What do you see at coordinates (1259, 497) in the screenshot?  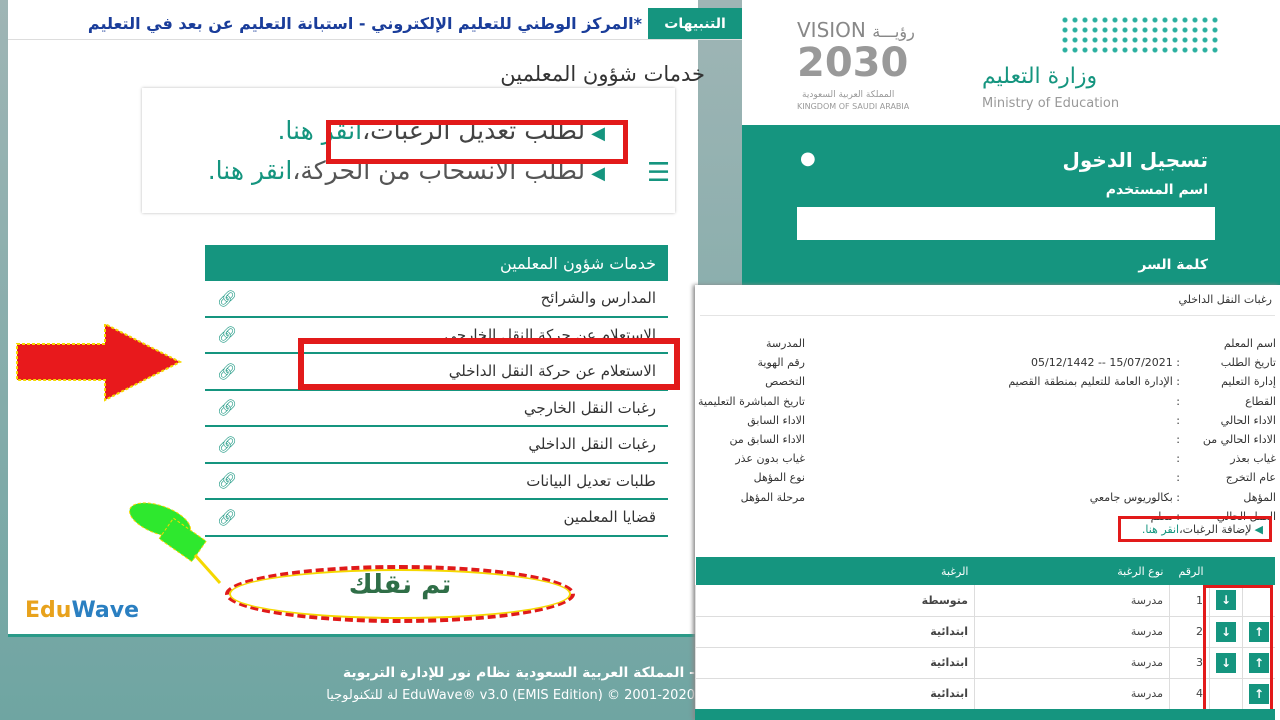 I see `field-label: المؤهل` at bounding box center [1259, 497].